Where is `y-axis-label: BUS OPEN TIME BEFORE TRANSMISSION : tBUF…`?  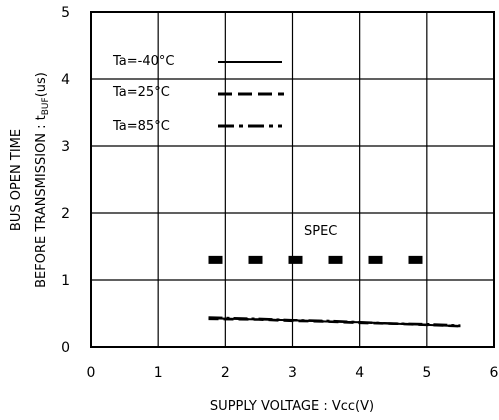 y-axis-label: BUS OPEN TIME BEFORE TRANSMISSION : tBUF… is located at coordinates (30, 180).